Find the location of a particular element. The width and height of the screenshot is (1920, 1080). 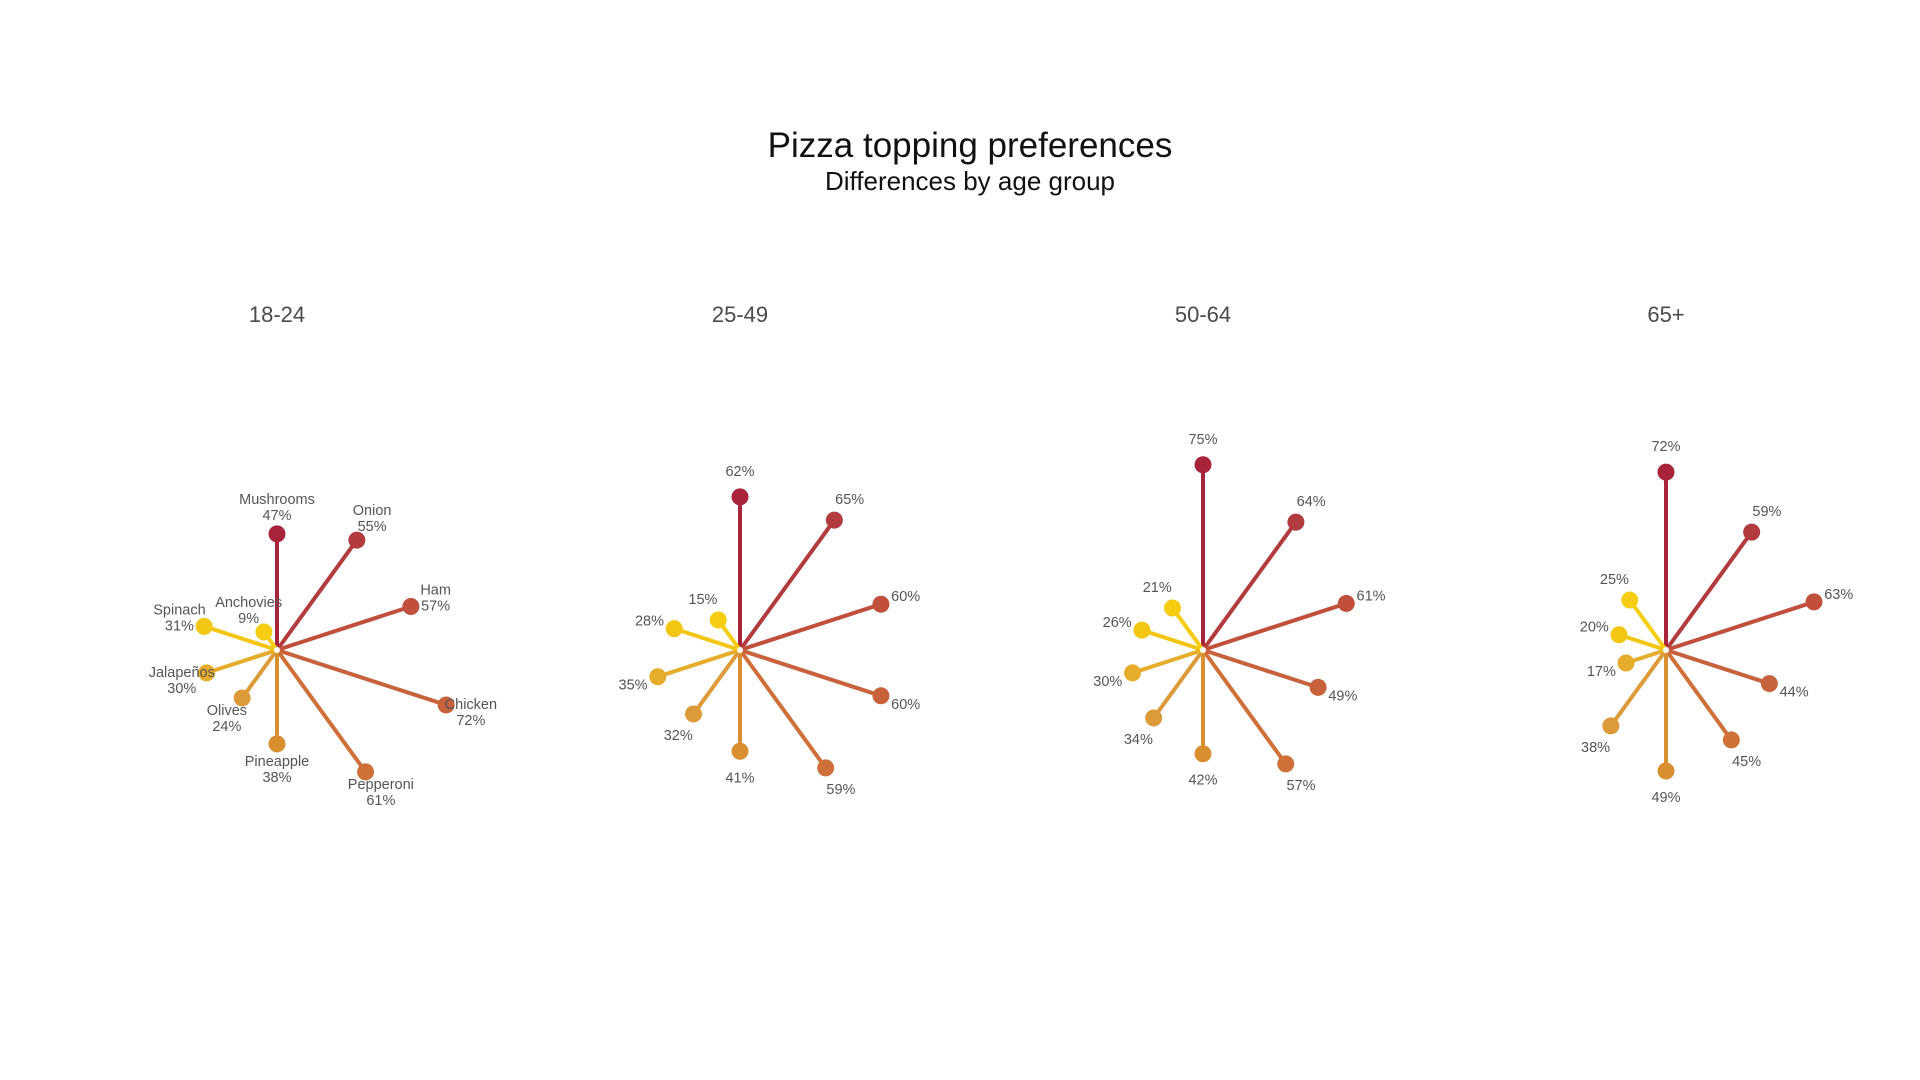

group-50-64: 50-64 75% 64% 61% 49% 57% 42% 34% 30% 26% 21% is located at coordinates (1239, 548).